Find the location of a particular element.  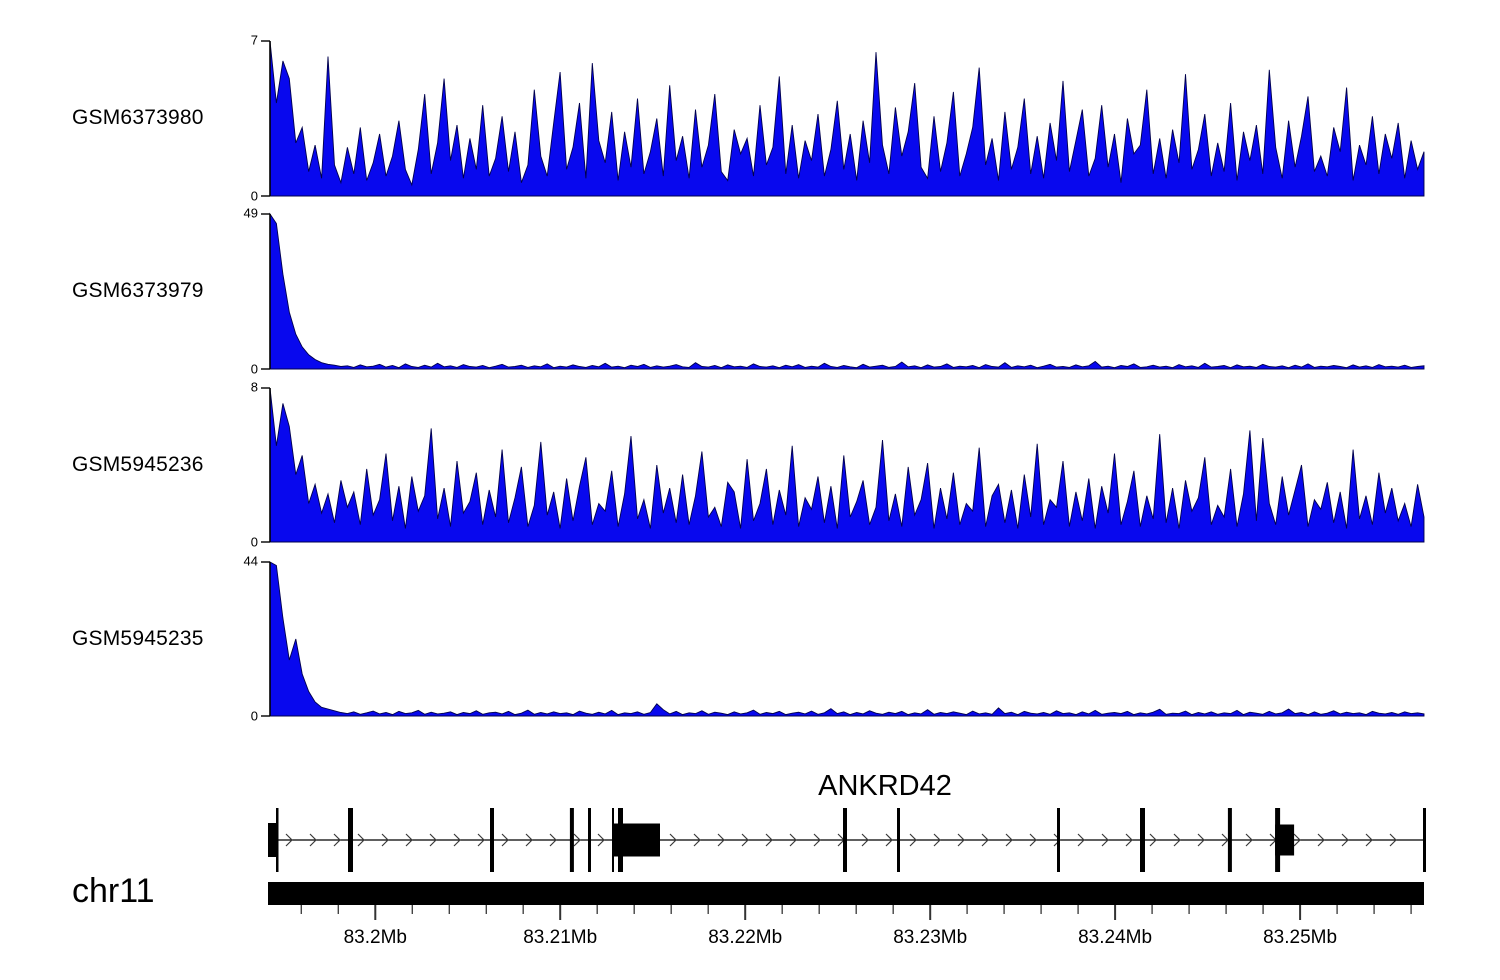

x-tick-label: 83.2Mb is located at coordinates (375, 937).